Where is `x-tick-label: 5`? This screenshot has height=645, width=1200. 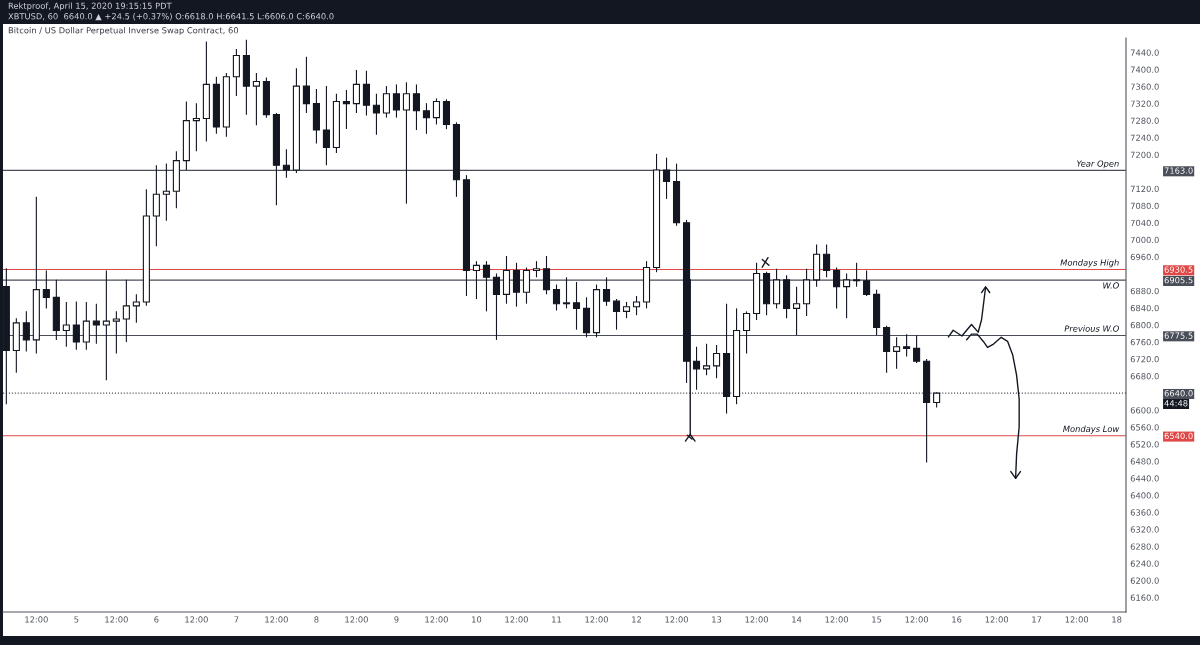
x-tick-label: 5 is located at coordinates (76, 619).